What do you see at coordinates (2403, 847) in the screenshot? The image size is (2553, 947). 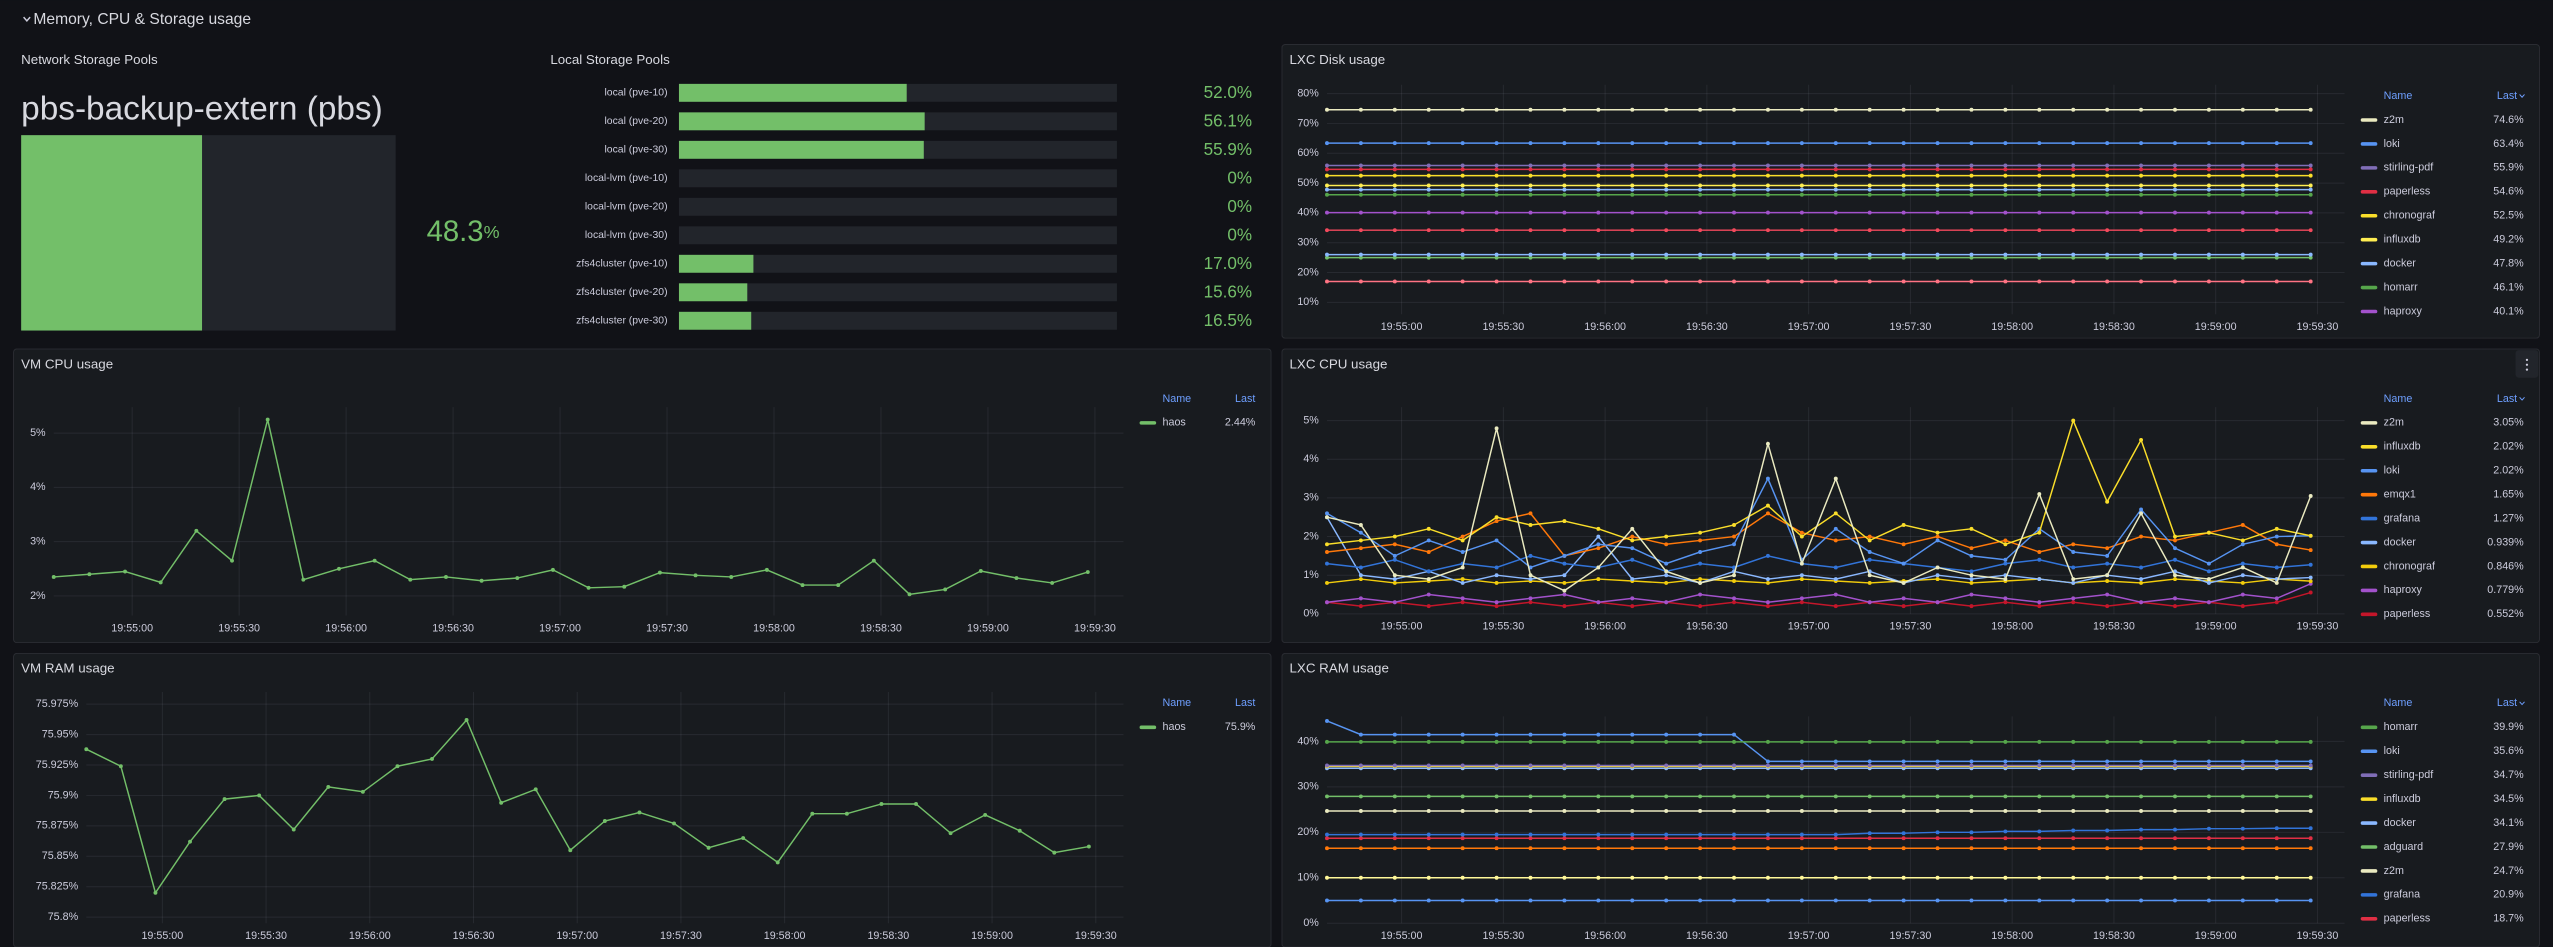 I see `legend-name: adguard` at bounding box center [2403, 847].